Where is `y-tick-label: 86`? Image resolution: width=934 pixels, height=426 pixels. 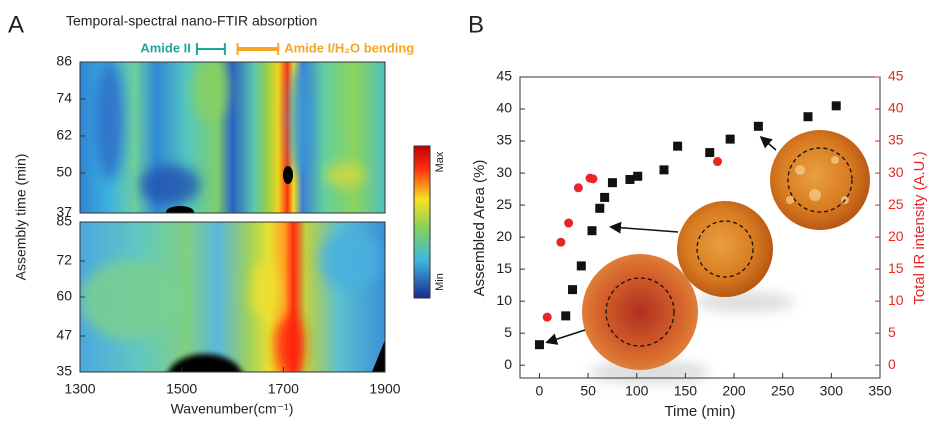
y-tick-label: 86 is located at coordinates (64, 61).